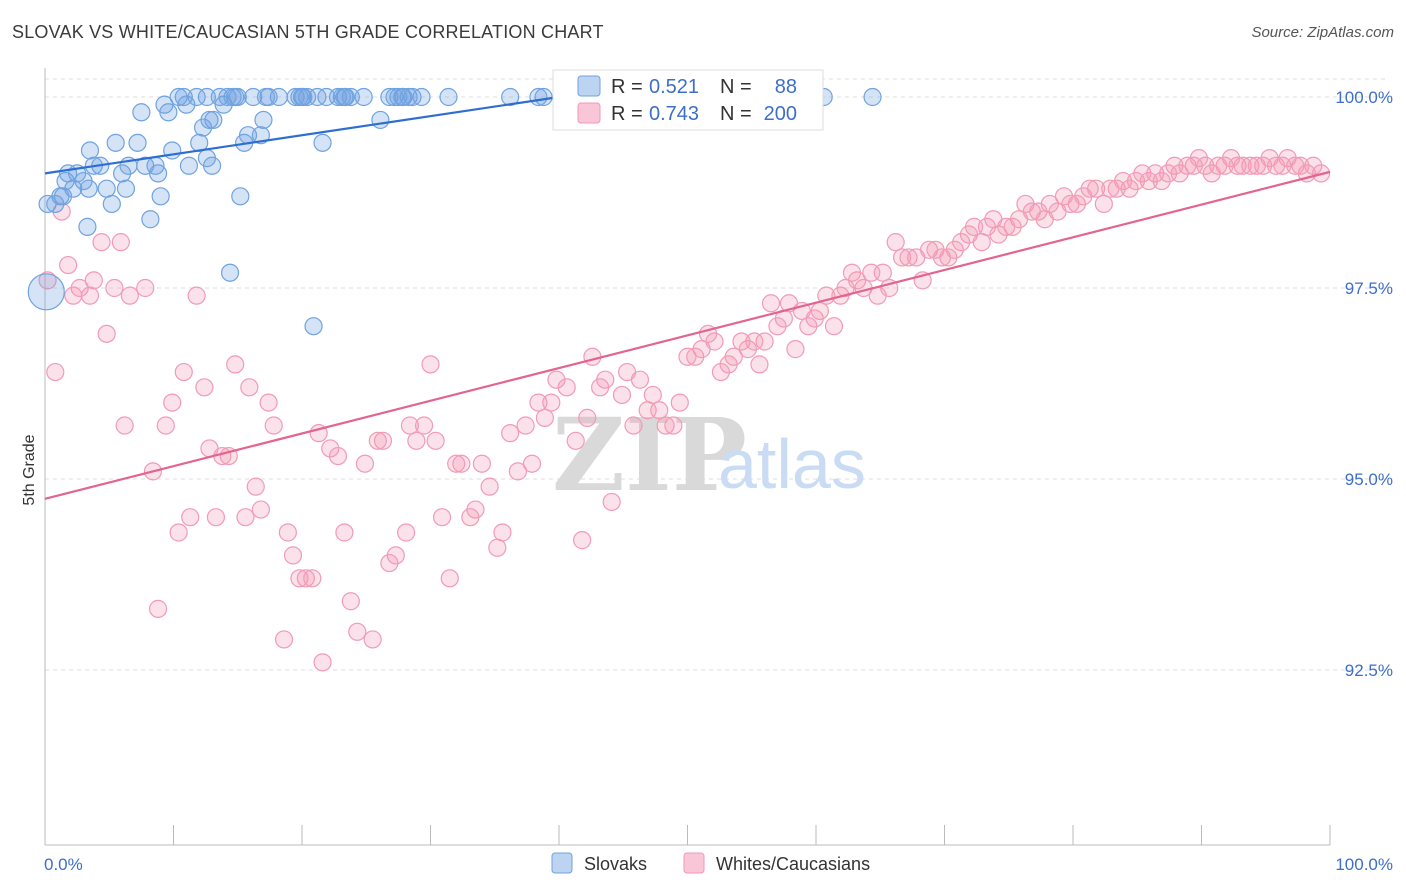  Describe the element at coordinates (1369, 479) in the screenshot. I see `y-tick-label-2: 95.0%` at that location.